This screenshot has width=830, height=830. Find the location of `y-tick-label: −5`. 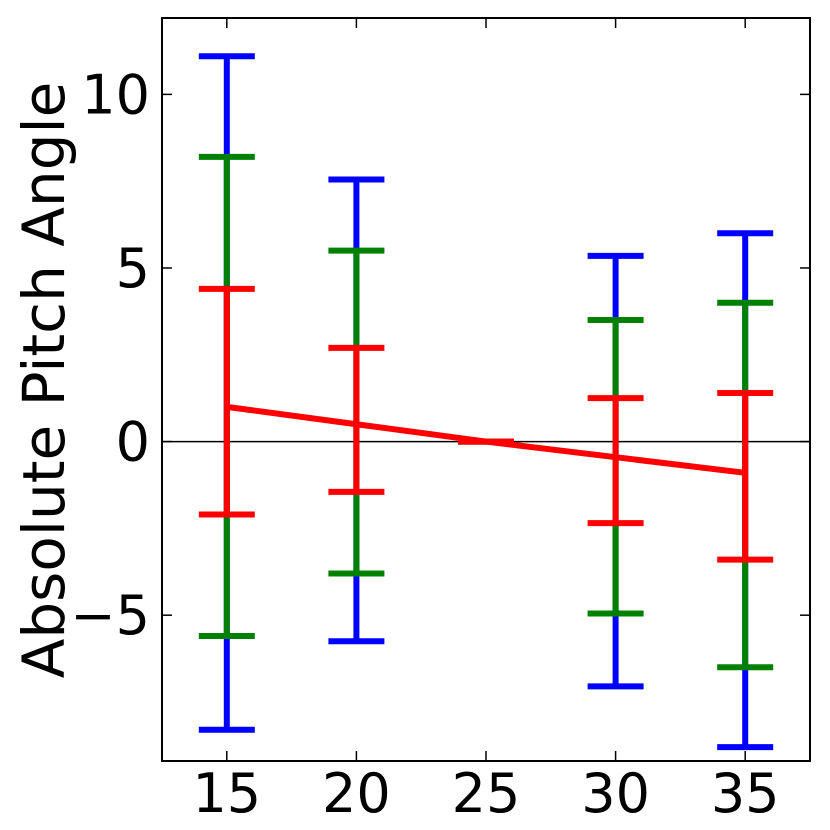

y-tick-label: −5 is located at coordinates (110, 615).